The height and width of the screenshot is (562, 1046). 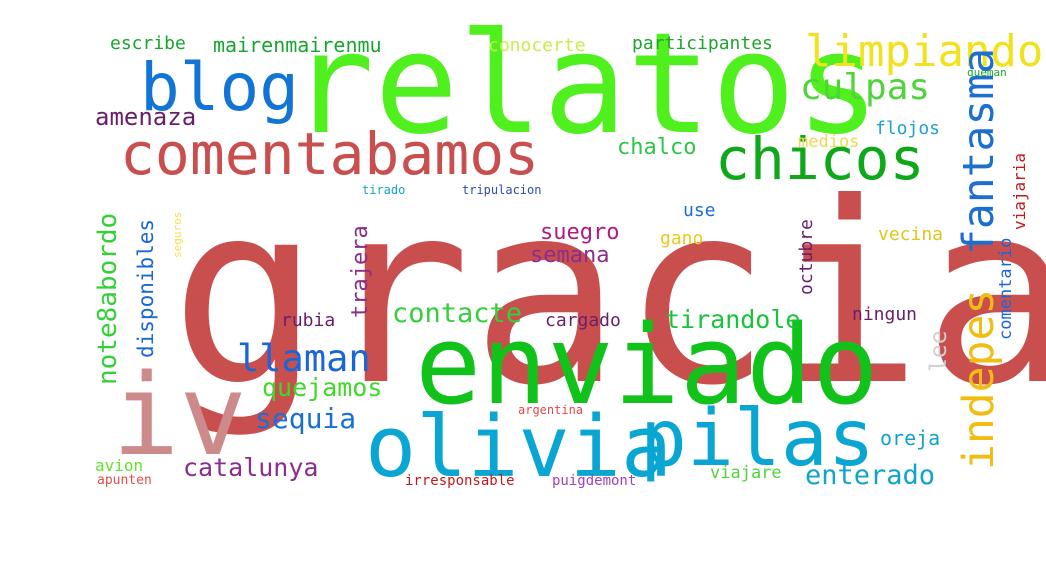 I want to click on word-viajaria: viajaria, so click(x=1019, y=191).